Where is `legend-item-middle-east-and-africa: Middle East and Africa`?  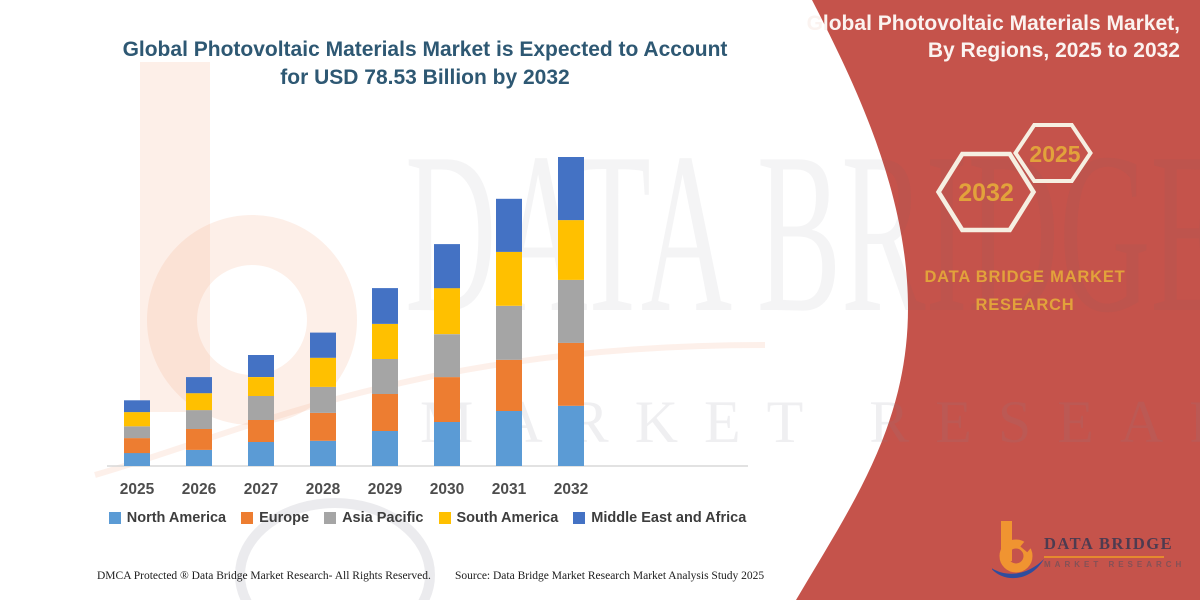
legend-item-middle-east-and-africa: Middle East and Africa is located at coordinates (659, 518).